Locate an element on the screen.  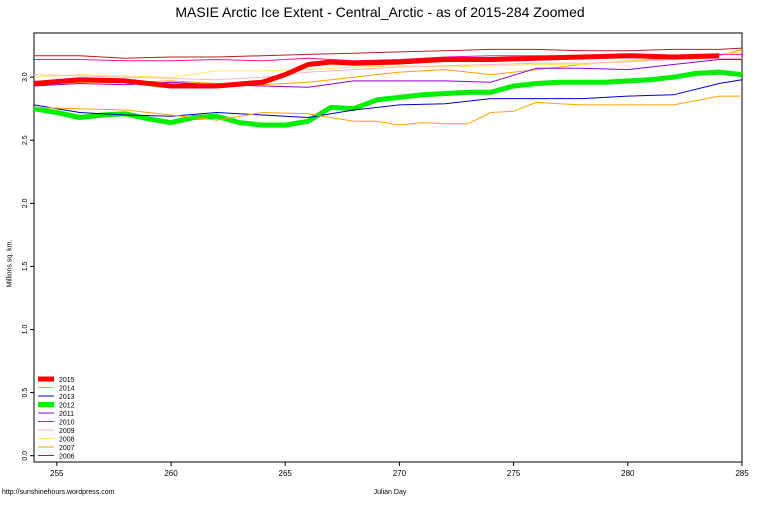
y-tick-label: 2.5 is located at coordinates (25, 140).